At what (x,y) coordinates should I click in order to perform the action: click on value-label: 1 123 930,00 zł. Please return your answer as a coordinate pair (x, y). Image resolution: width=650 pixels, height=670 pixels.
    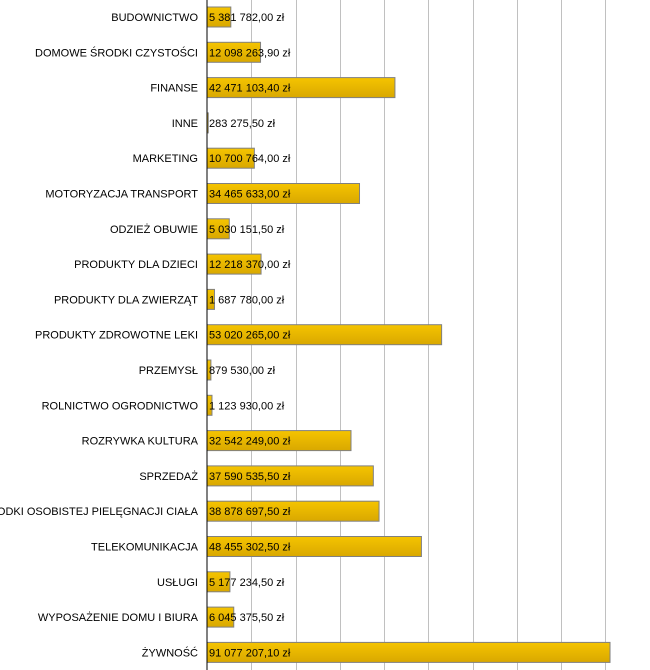
    Looking at the image, I should click on (247, 406).